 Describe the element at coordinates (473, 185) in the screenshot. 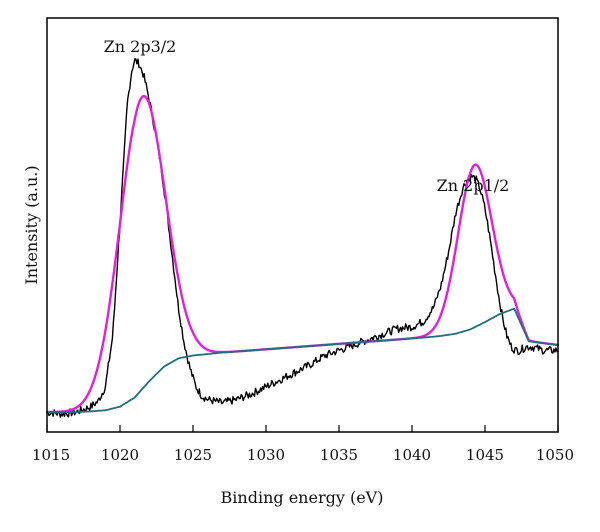

I see `peak-label-zn-2p1-2: Zn 2p1/2` at that location.